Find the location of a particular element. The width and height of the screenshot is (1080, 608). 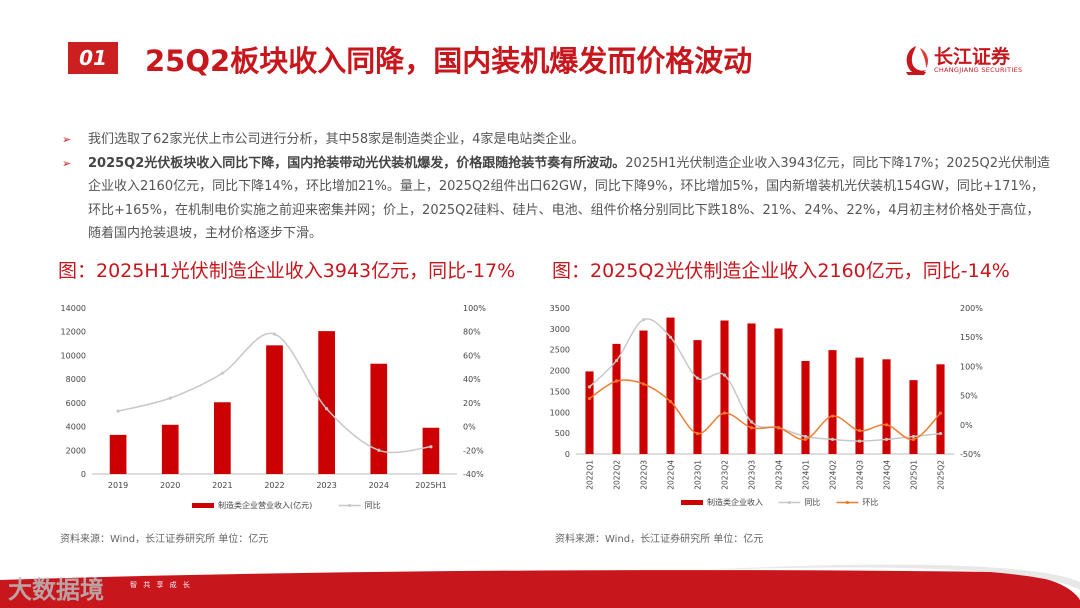

y-tick-label: 500 is located at coordinates (562, 433).